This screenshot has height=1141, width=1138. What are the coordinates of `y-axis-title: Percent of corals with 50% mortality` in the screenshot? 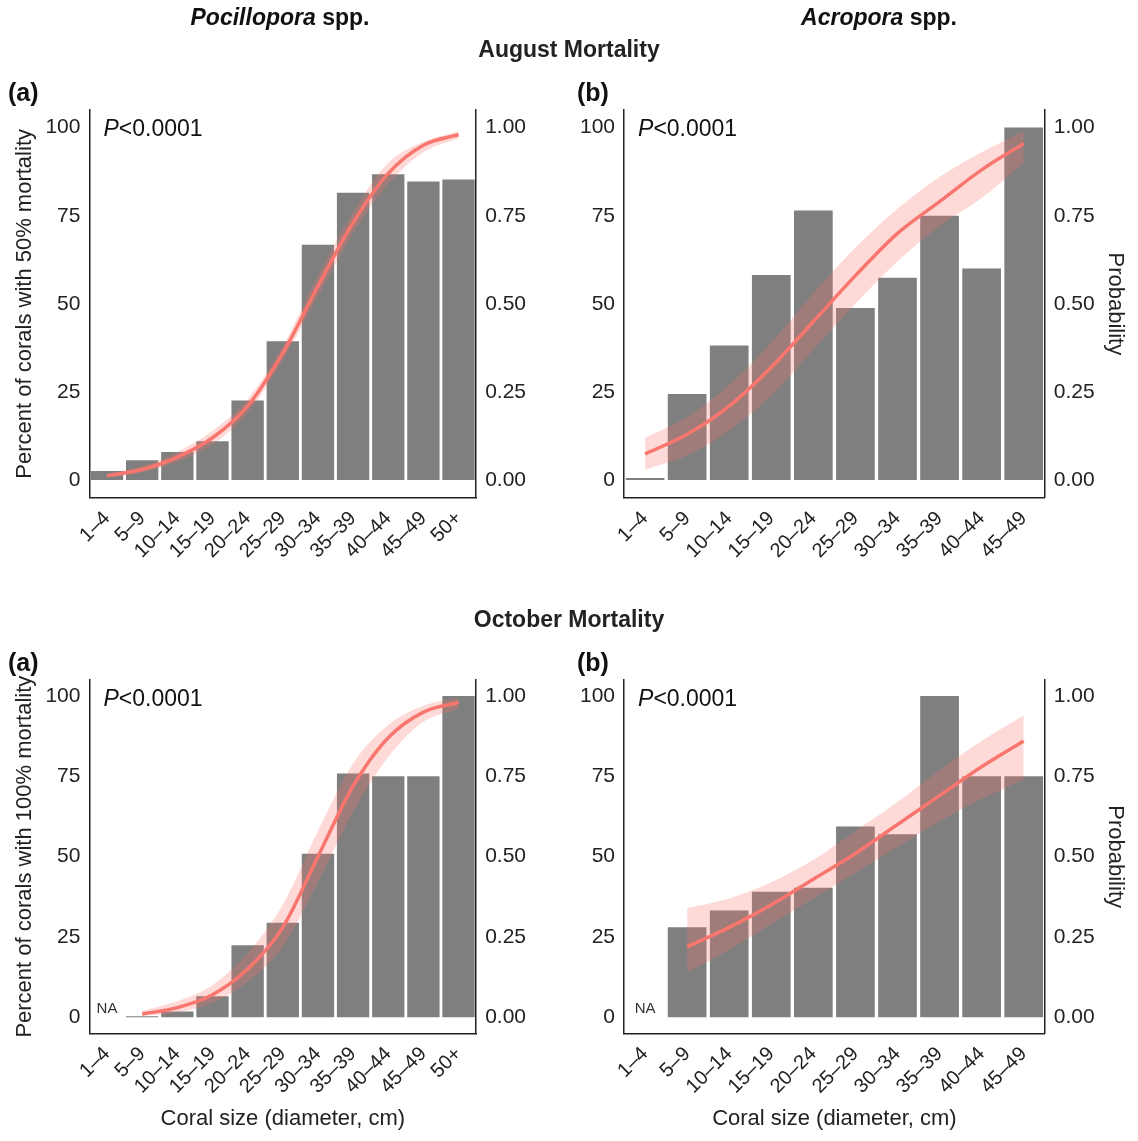 It's located at (24, 304).